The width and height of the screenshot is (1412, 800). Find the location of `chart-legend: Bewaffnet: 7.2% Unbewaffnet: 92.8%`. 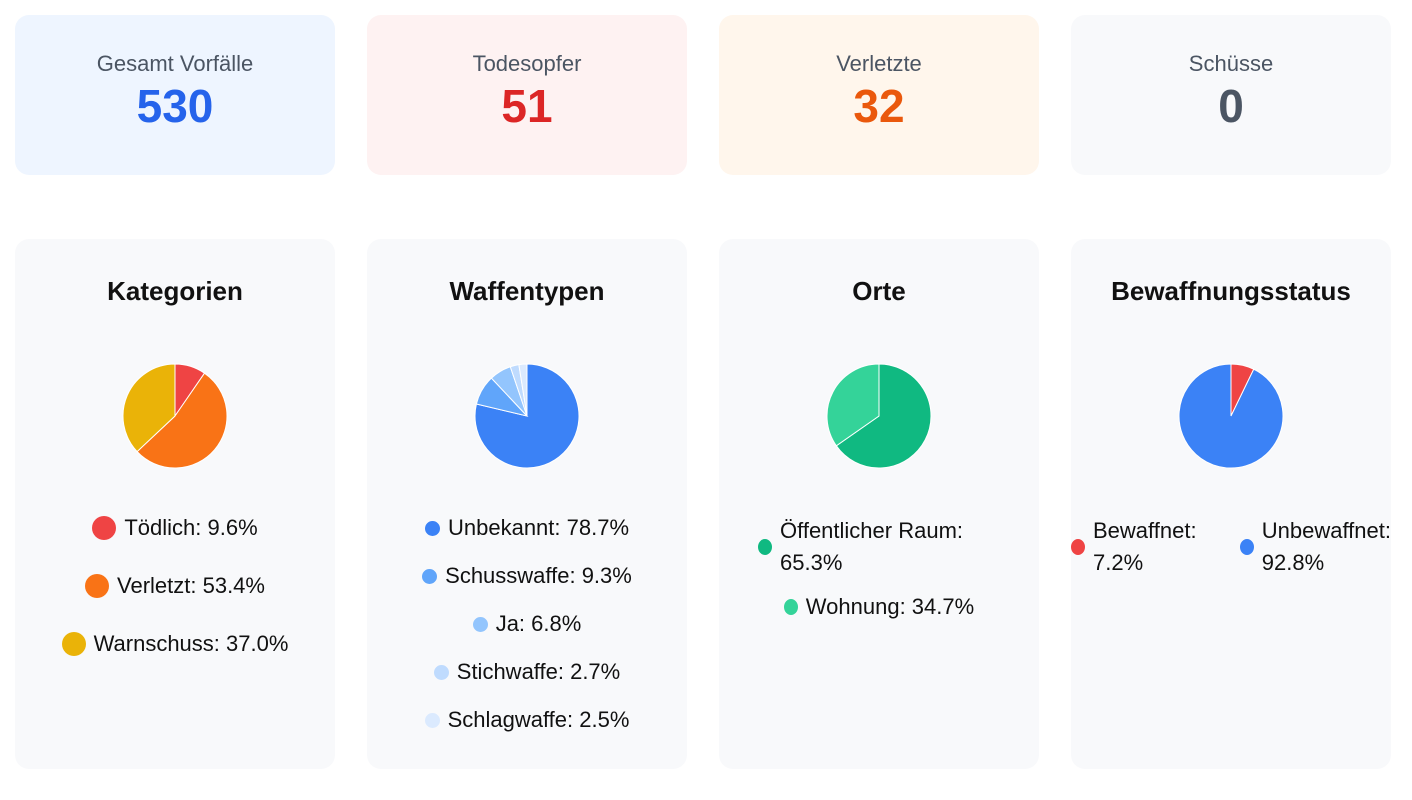

chart-legend: Bewaffnet: 7.2% Unbewaffnet: 92.8% is located at coordinates (1231, 547).